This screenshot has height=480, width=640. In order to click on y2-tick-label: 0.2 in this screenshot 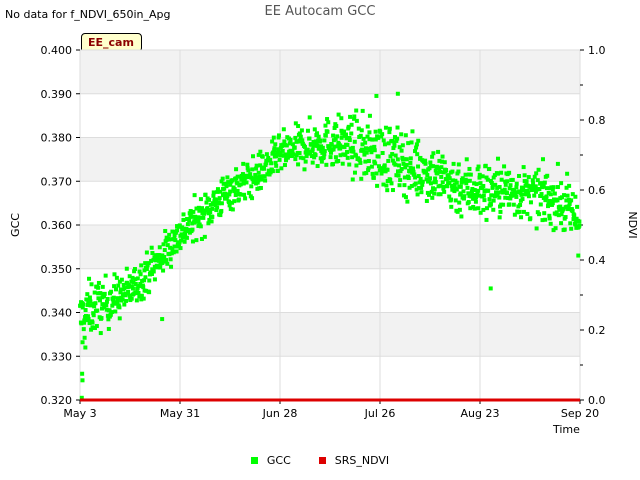, I will do `click(597, 330)`.